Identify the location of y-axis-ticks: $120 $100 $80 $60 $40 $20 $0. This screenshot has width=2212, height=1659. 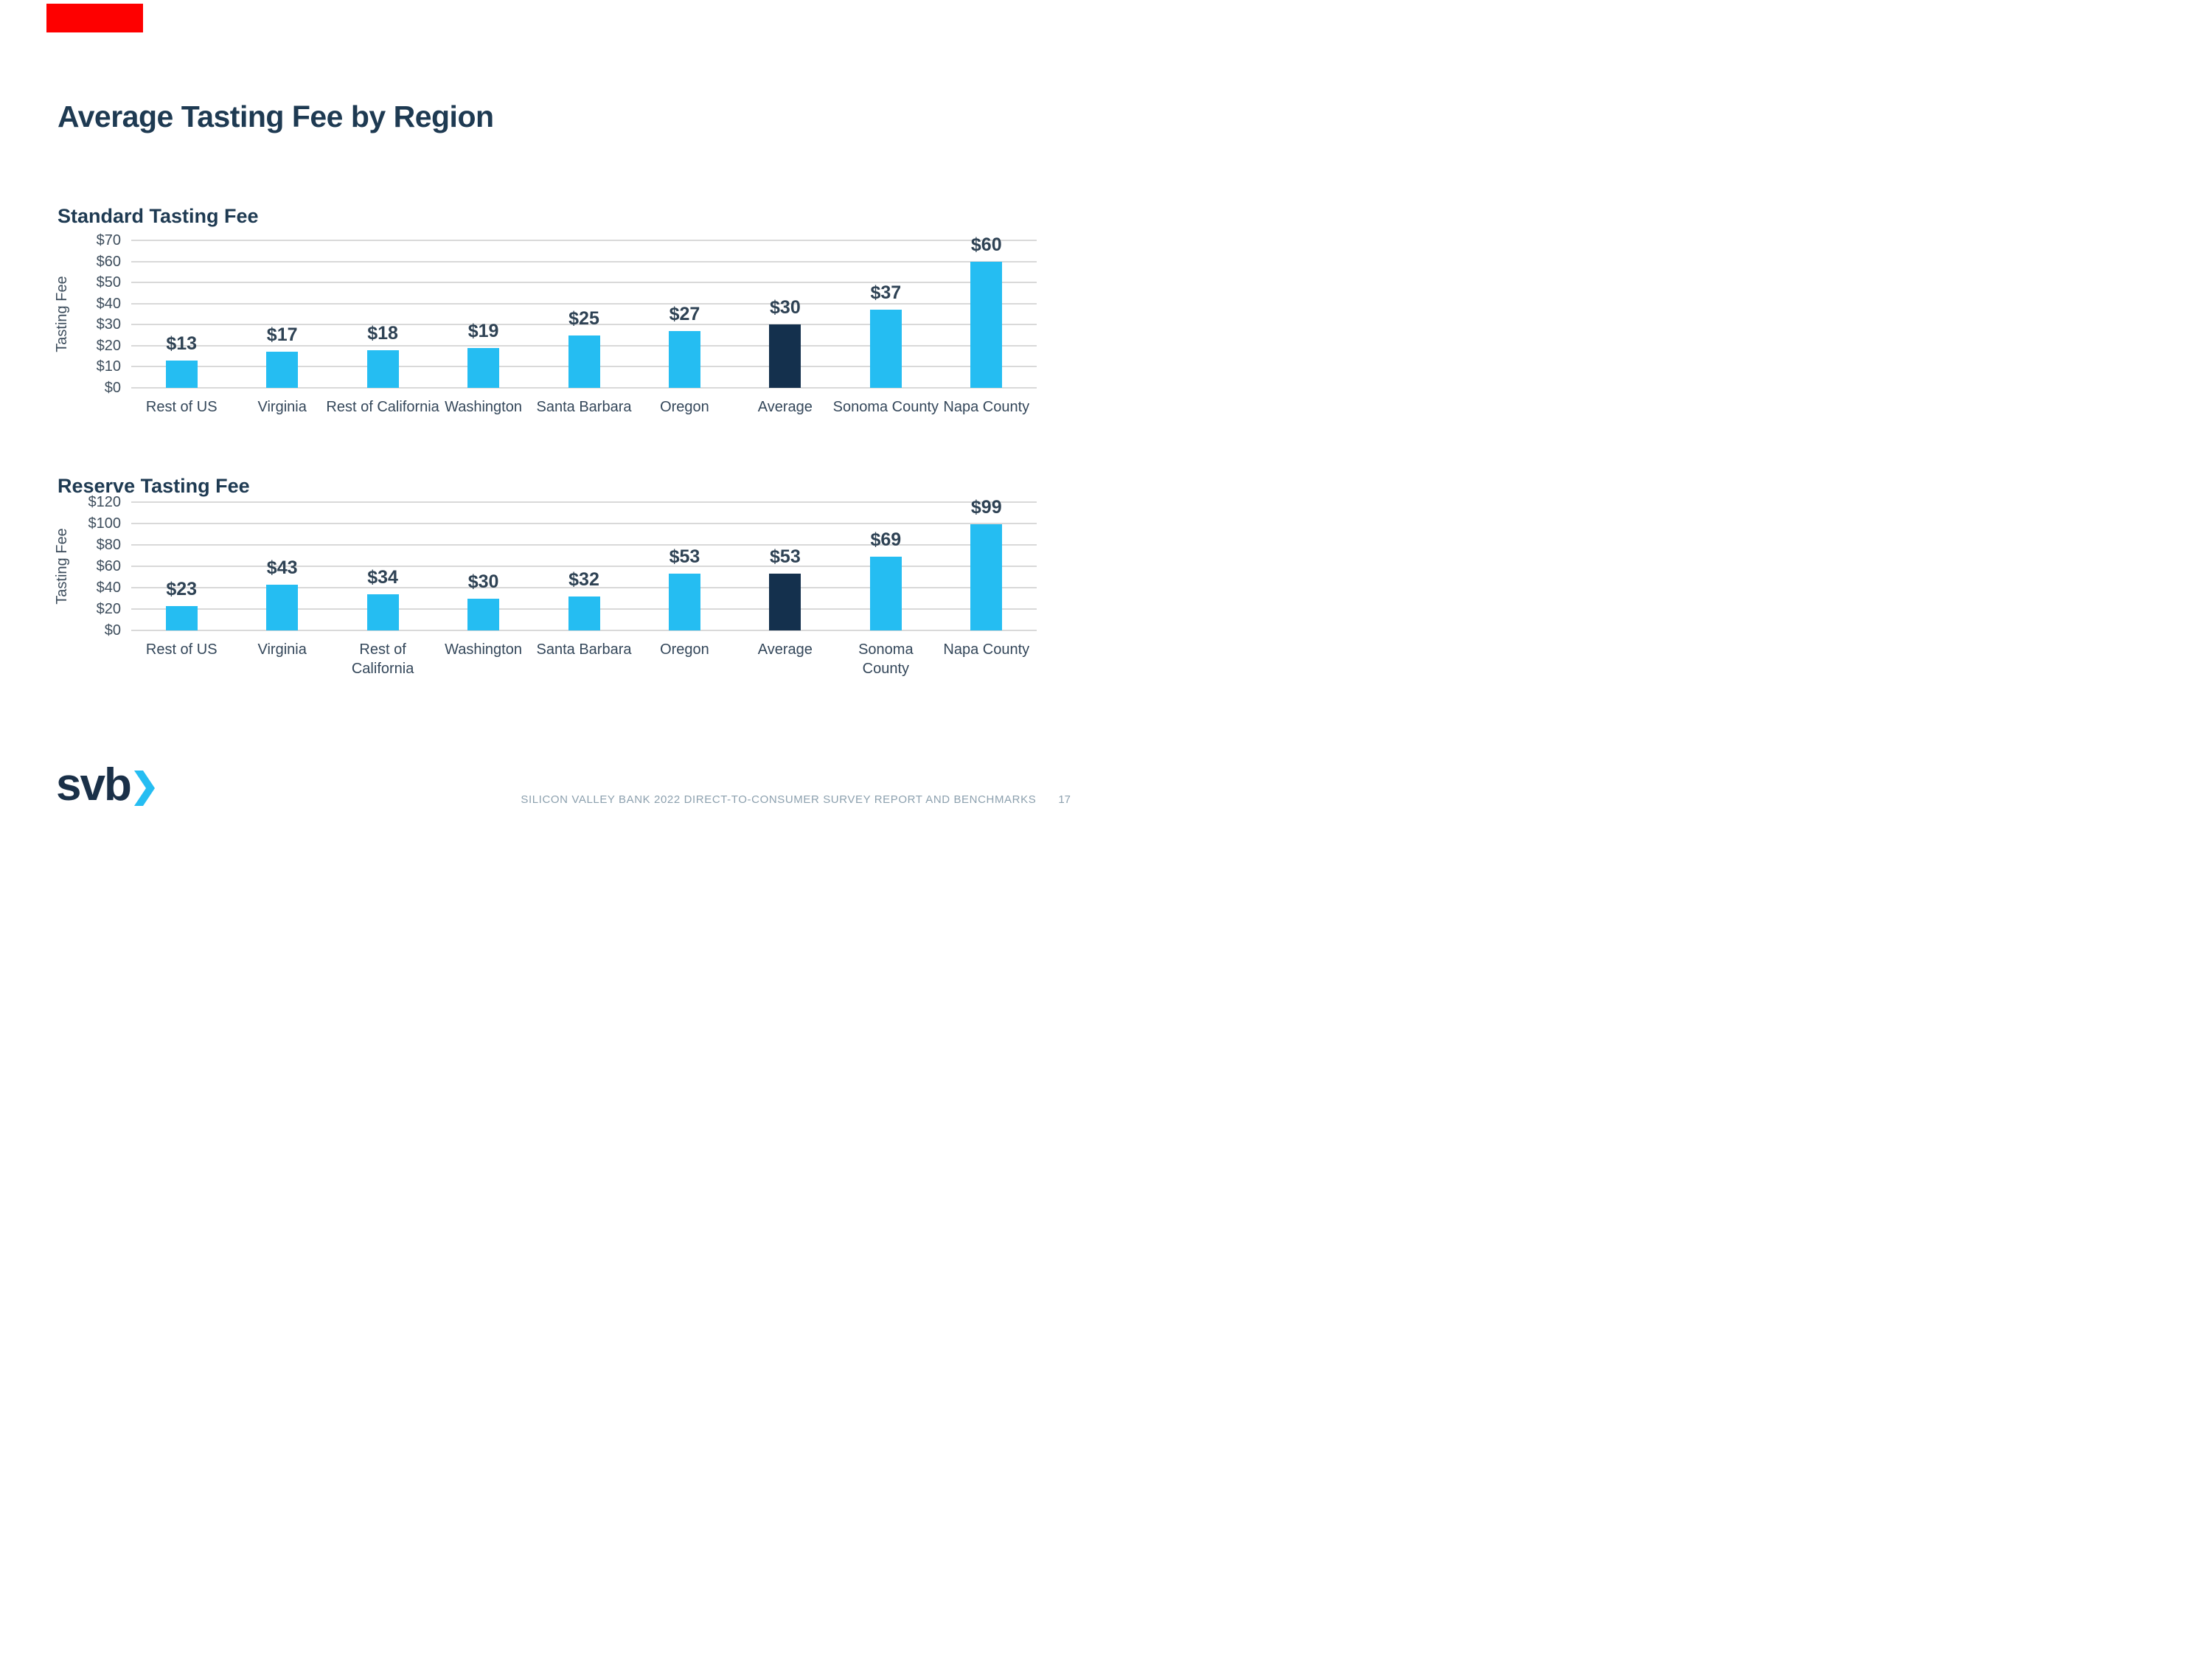
(83, 619).